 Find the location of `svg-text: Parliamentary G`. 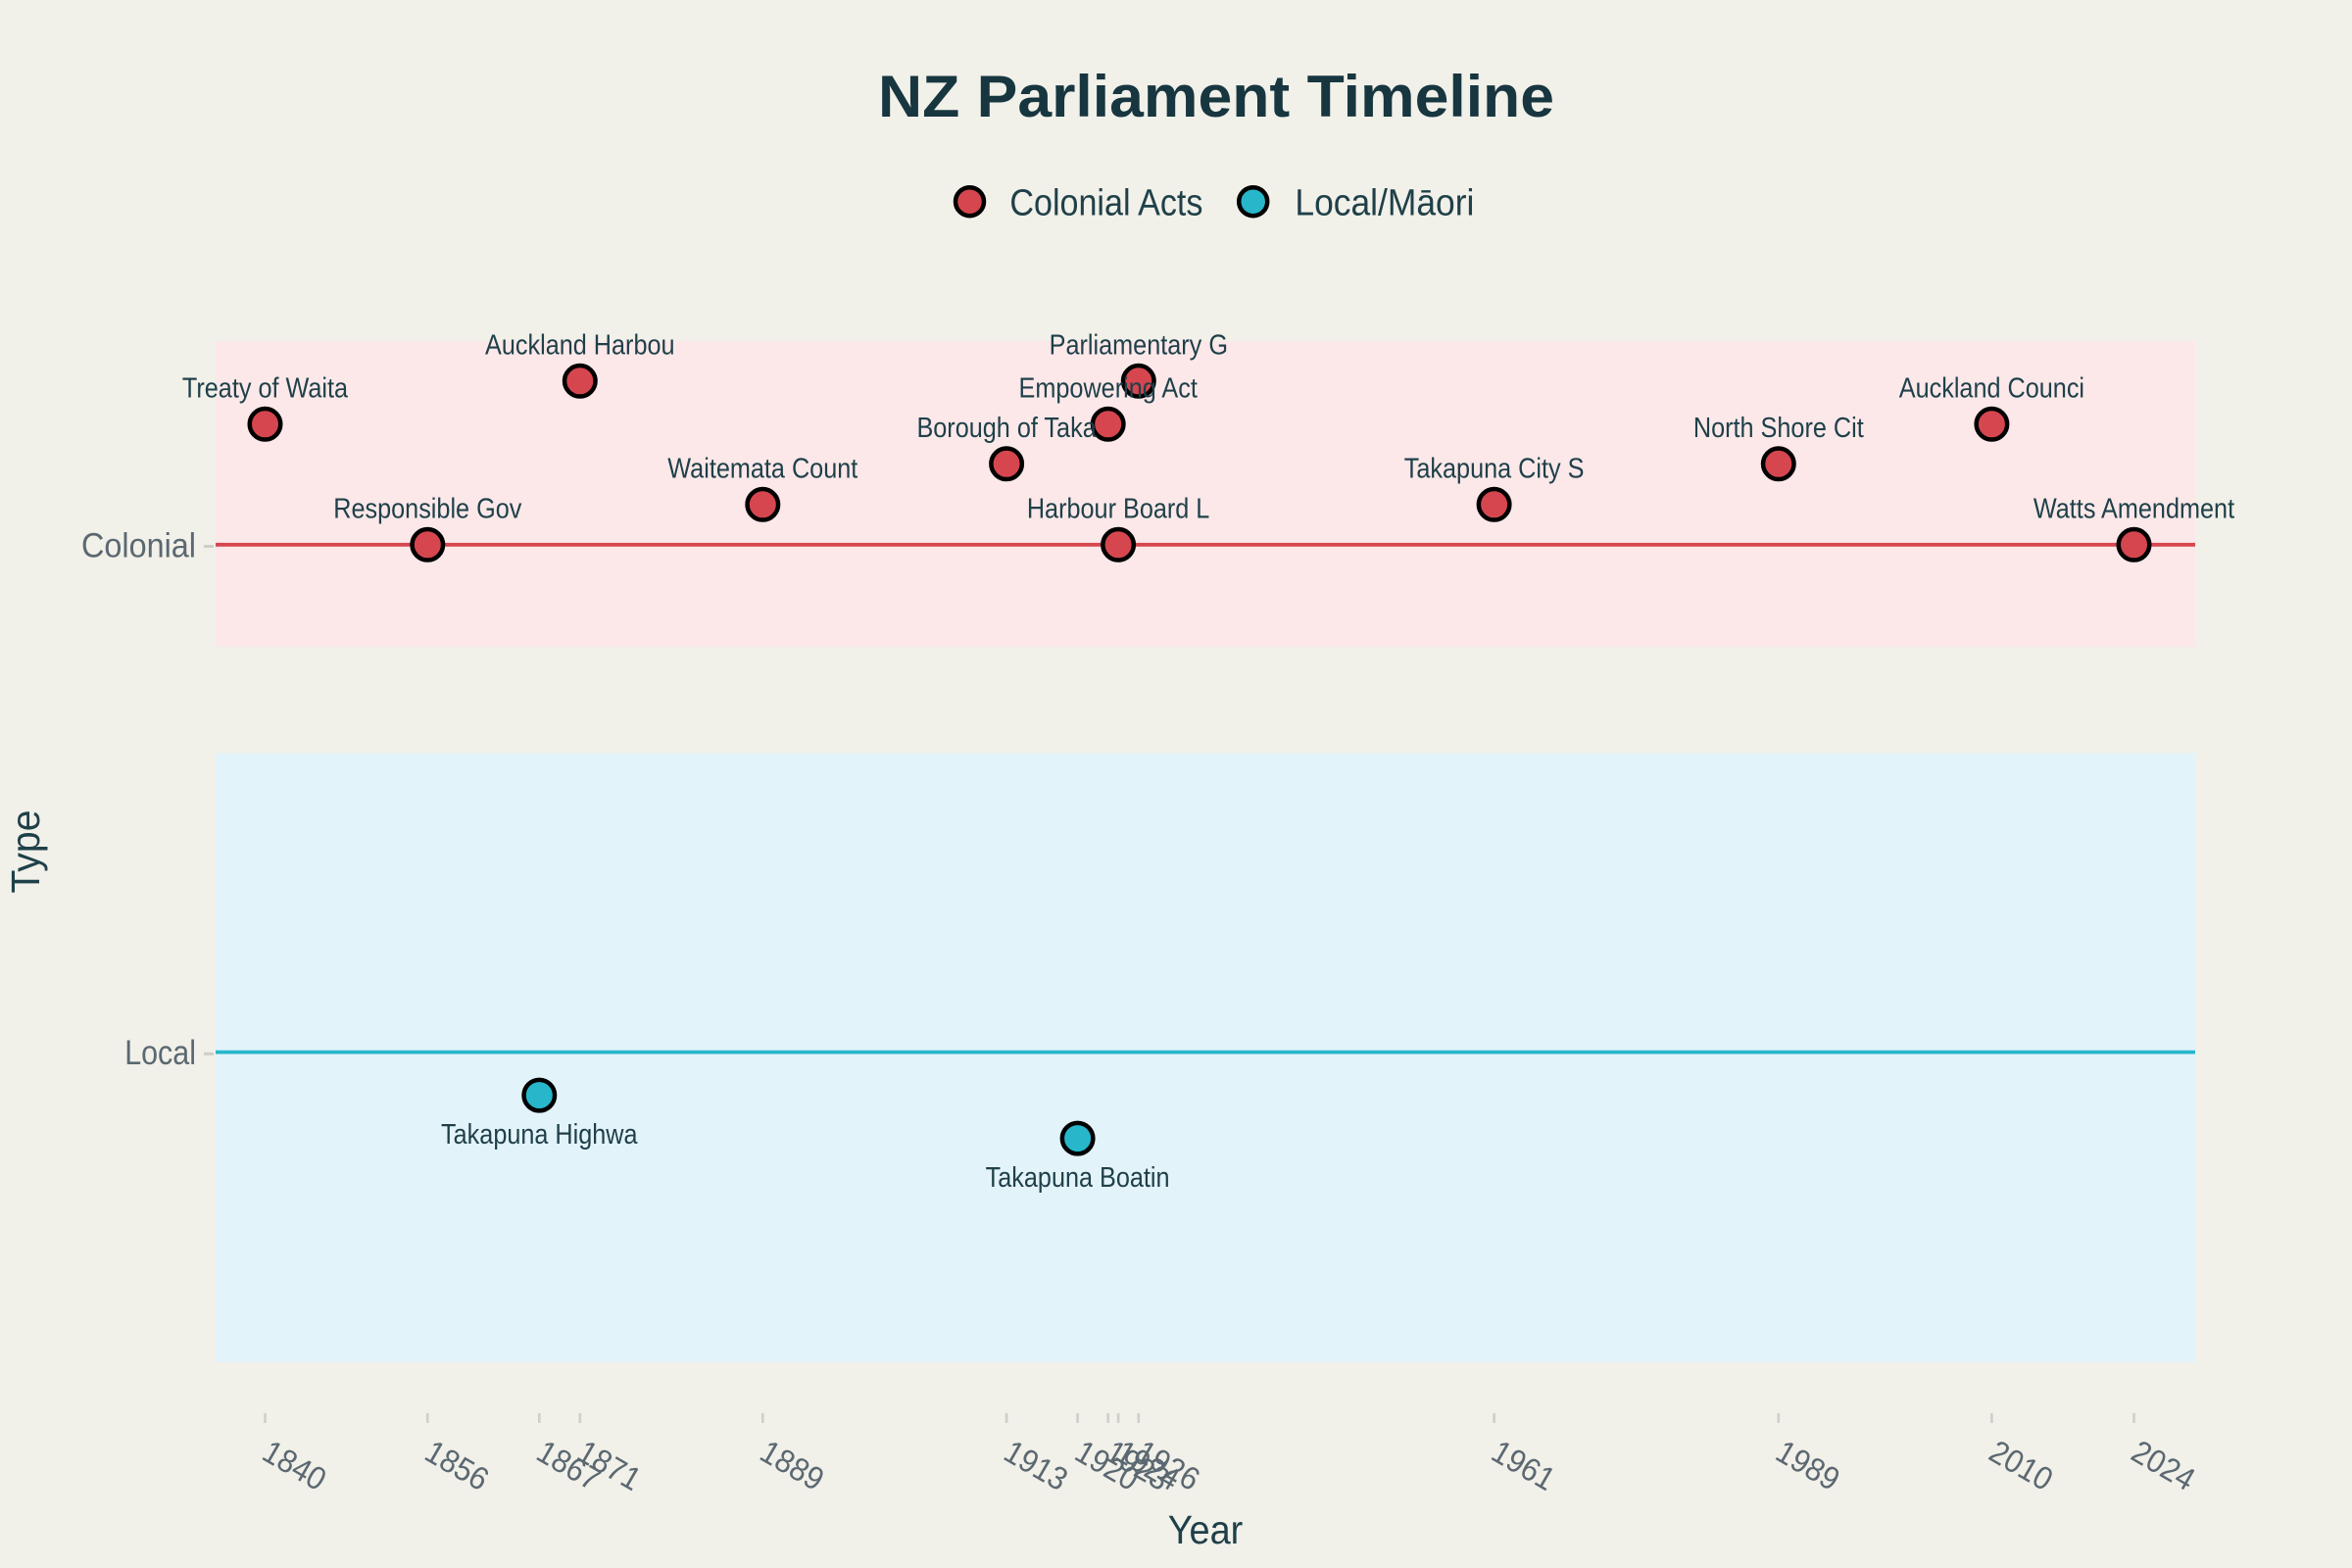

svg-text: Parliamentary G is located at coordinates (1139, 345).